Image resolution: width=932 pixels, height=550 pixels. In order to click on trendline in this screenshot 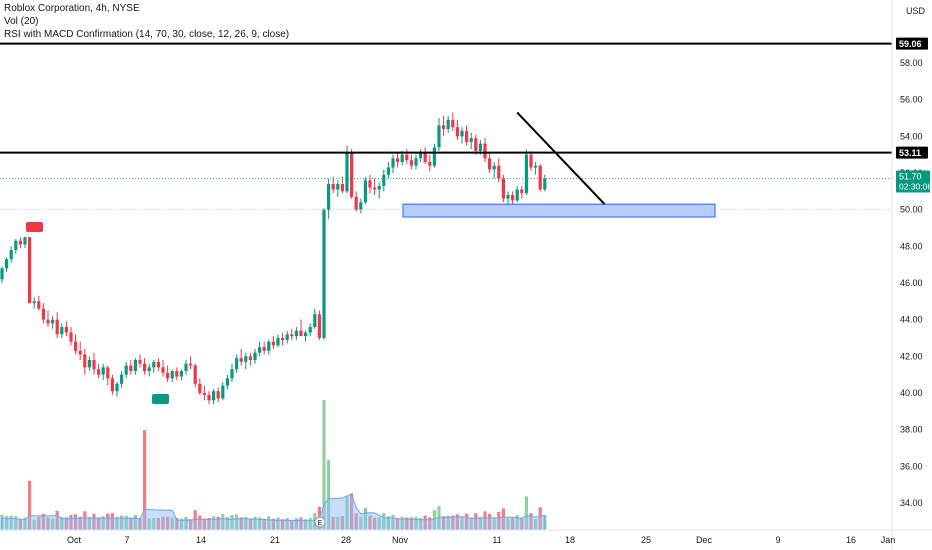, I will do `click(561, 158)`.